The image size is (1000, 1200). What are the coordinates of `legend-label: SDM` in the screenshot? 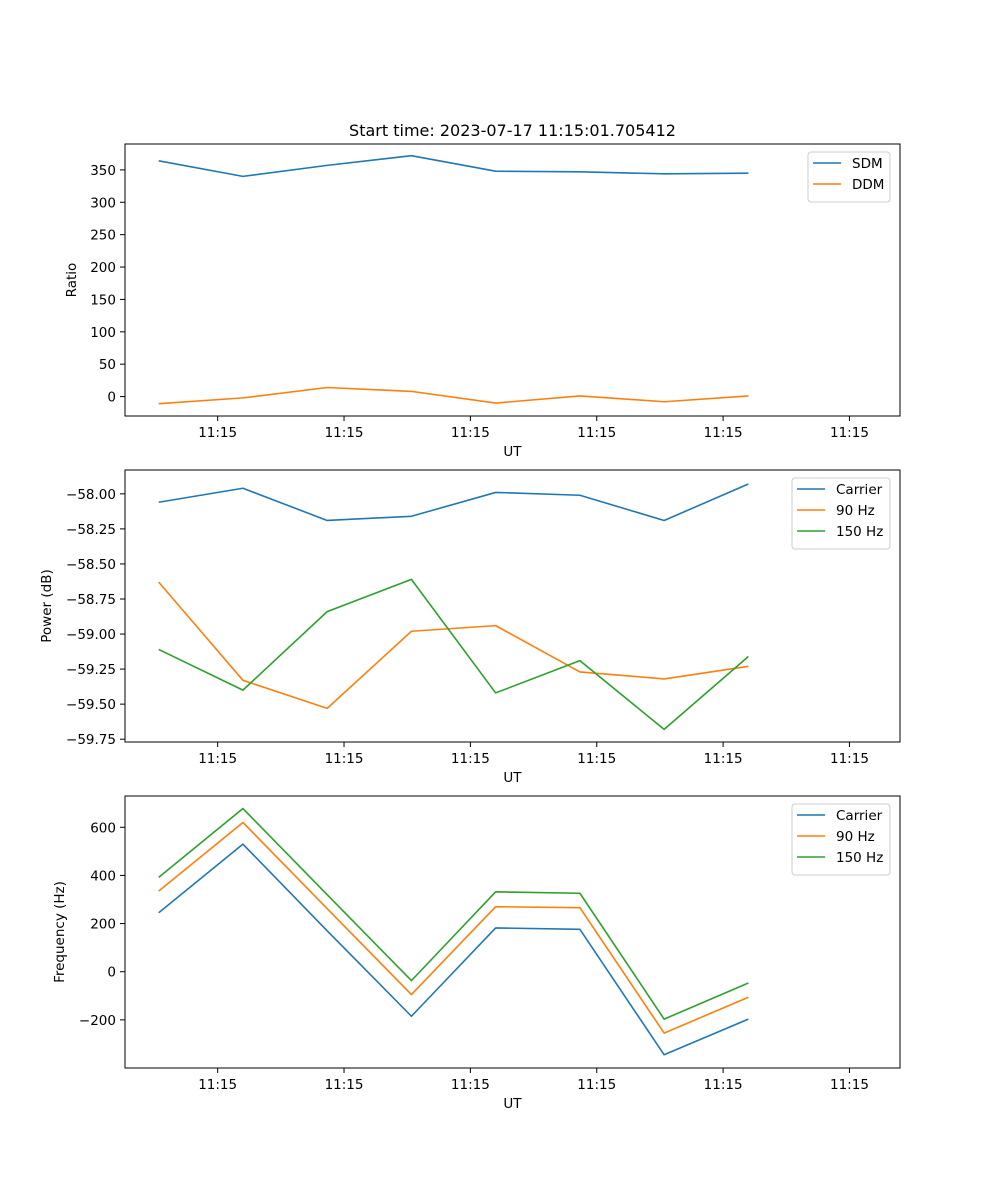 It's located at (867, 164).